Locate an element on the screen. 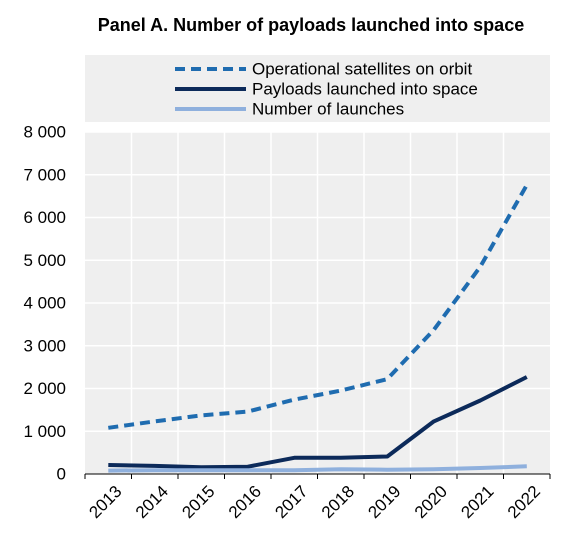 This screenshot has height=534, width=582. legend-label-3: Number of launches is located at coordinates (328, 109).